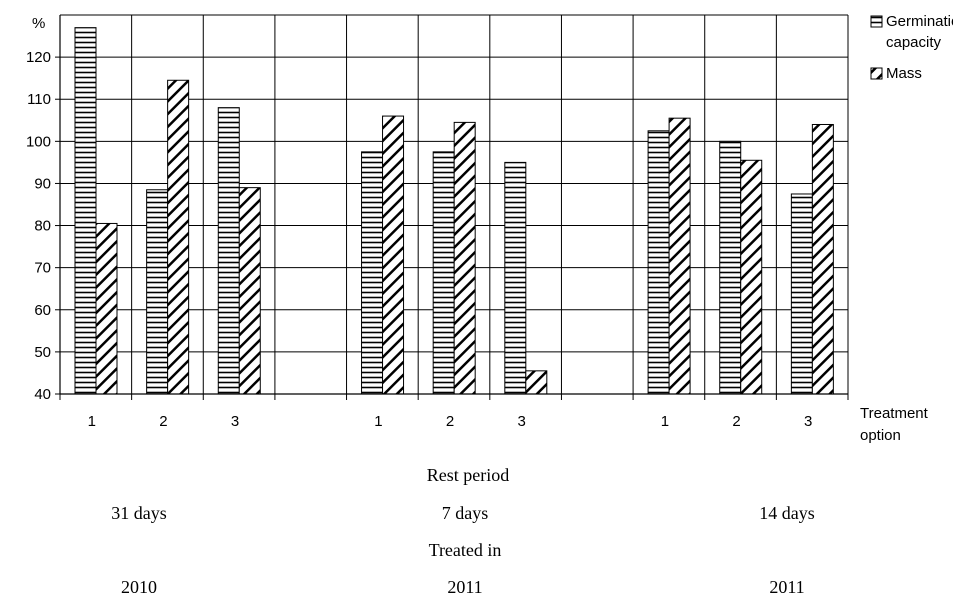 This screenshot has height=599, width=953. I want to click on legend-label-mass: Mass, so click(904, 73).